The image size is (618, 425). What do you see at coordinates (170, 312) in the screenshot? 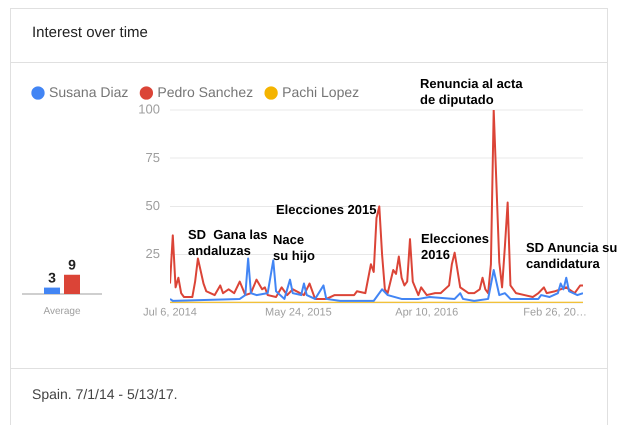
I see `x-tick-label: Jul 6, 2014` at bounding box center [170, 312].